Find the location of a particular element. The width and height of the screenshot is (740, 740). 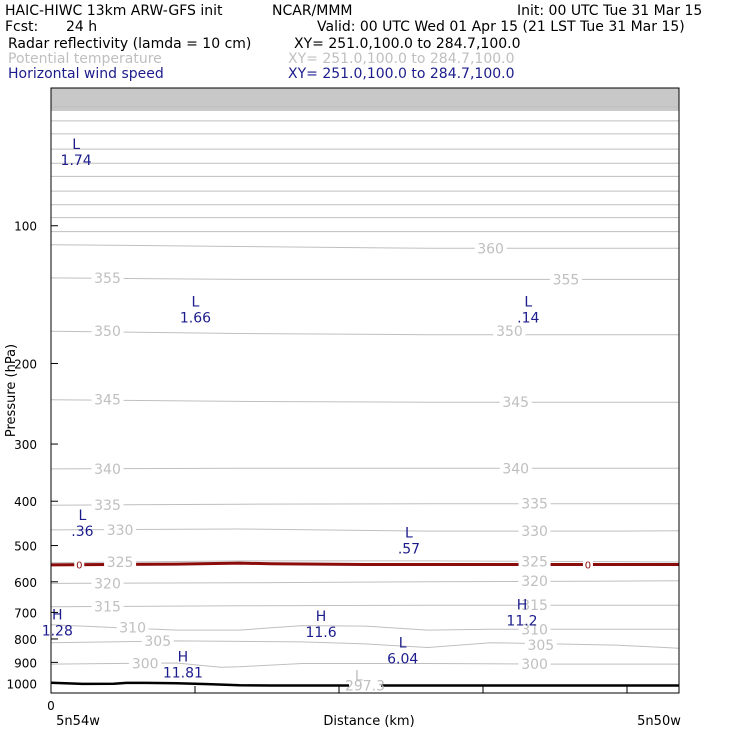

terrain-layer is located at coordinates (364, 684).